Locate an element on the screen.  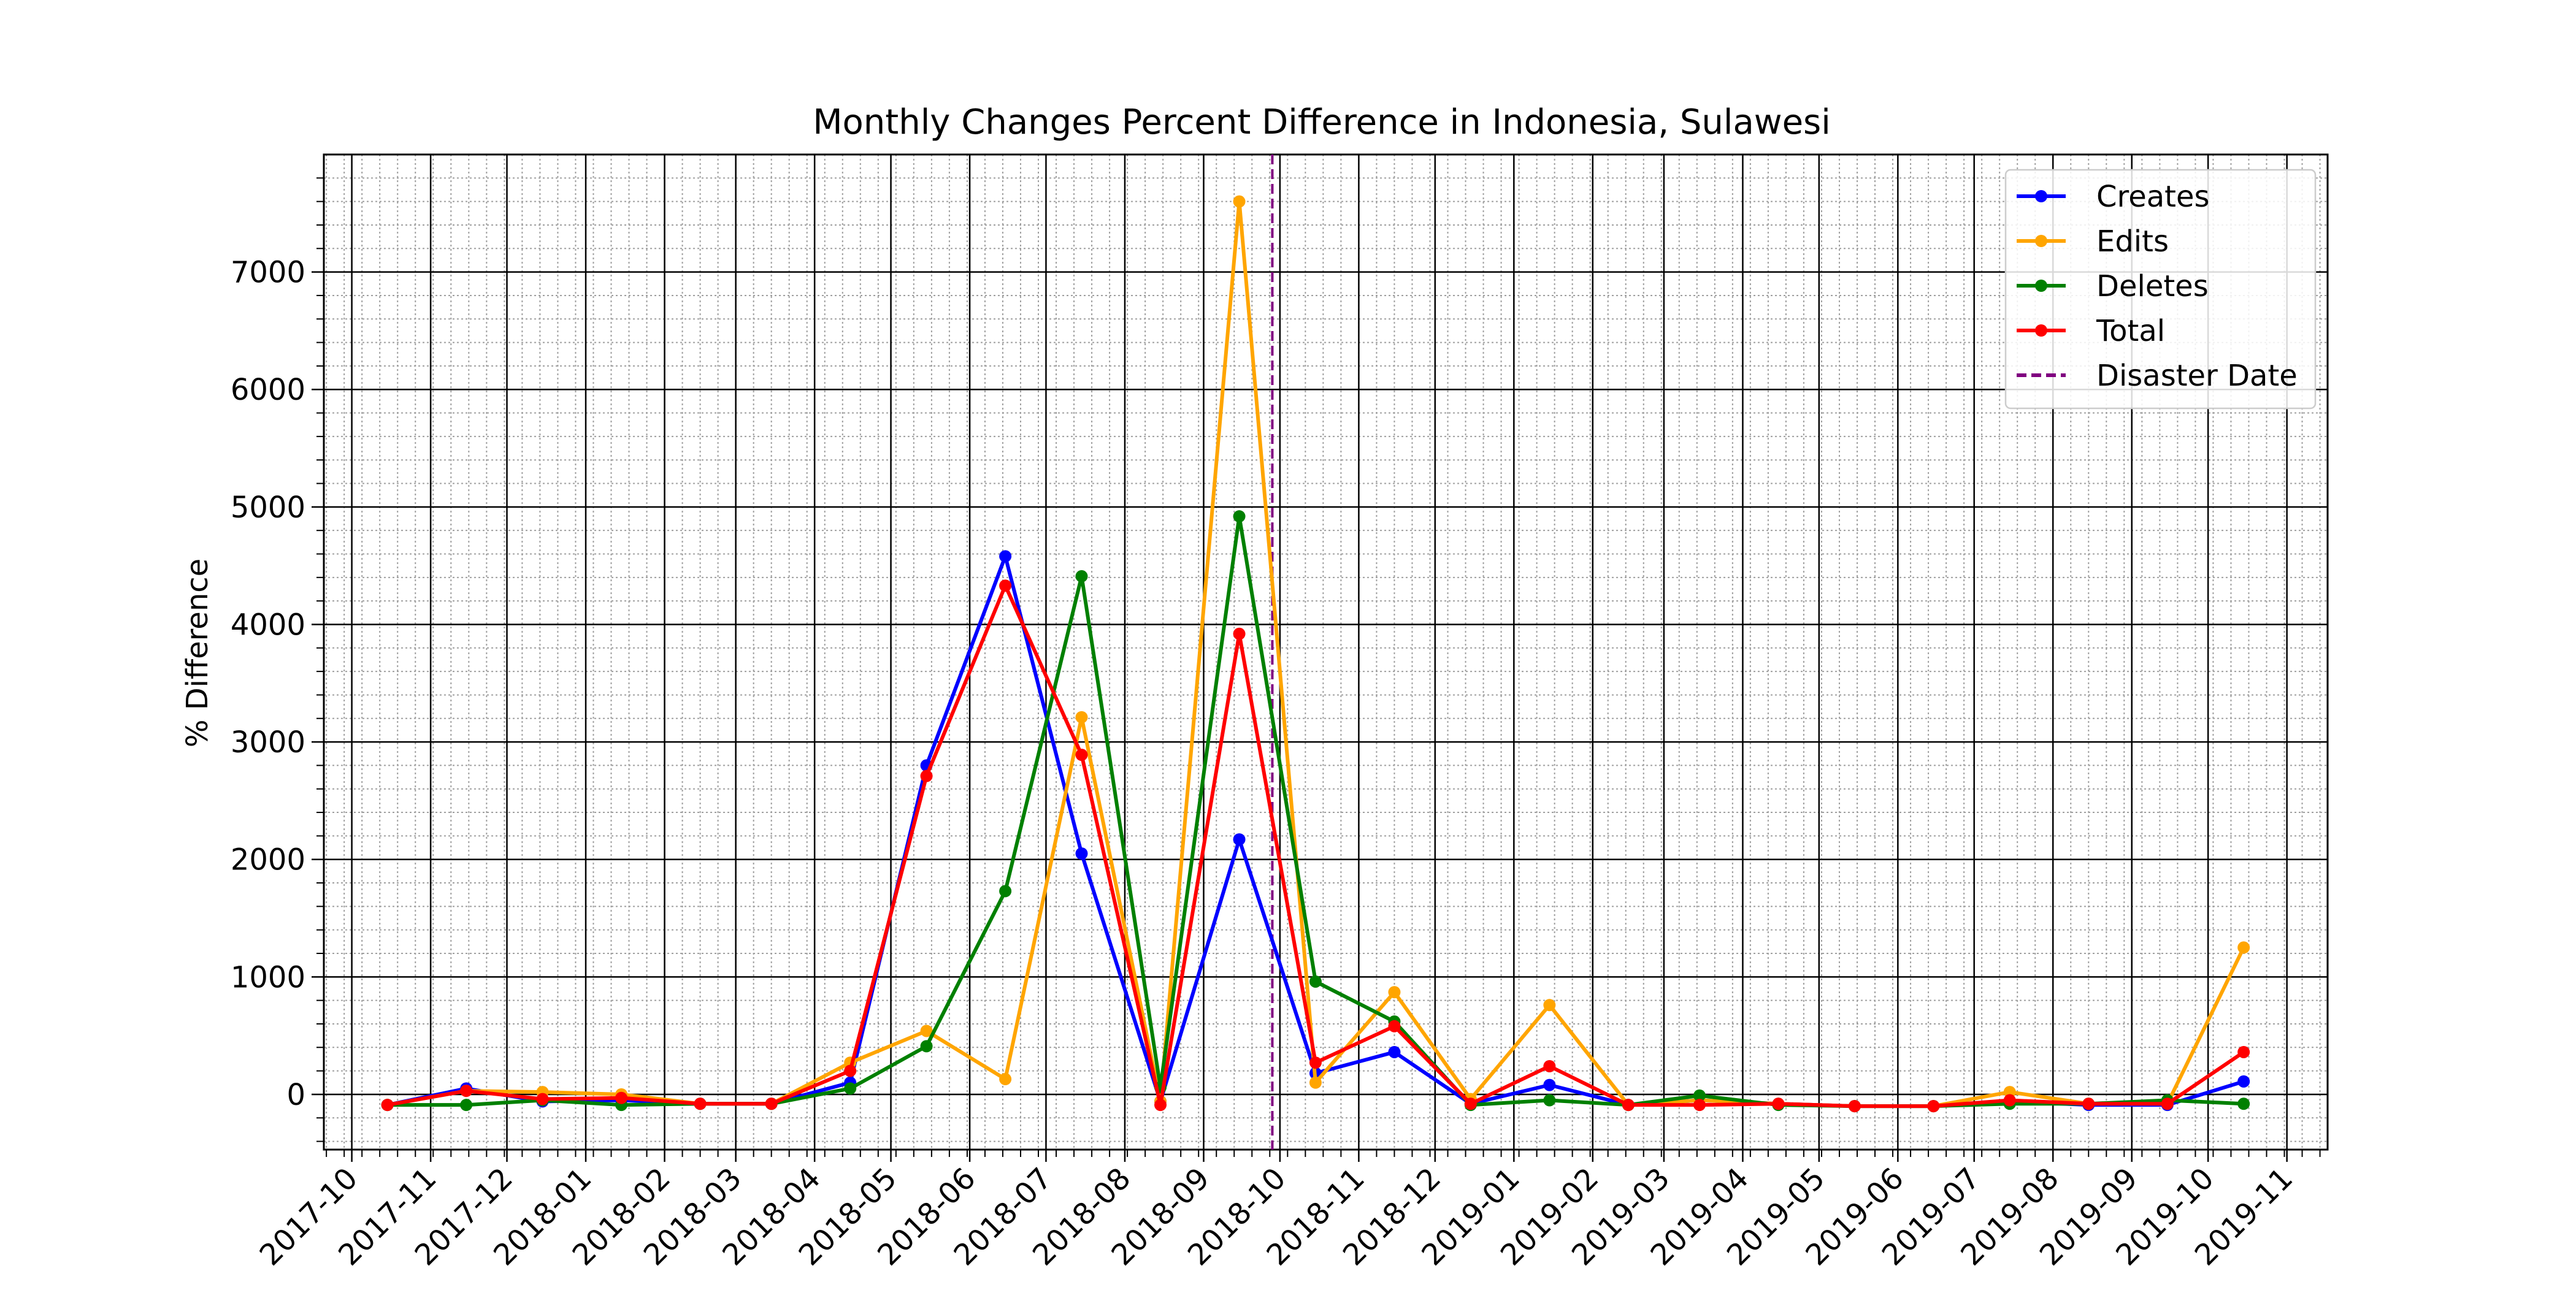
legend-marker-deletes is located at coordinates (2041, 286).